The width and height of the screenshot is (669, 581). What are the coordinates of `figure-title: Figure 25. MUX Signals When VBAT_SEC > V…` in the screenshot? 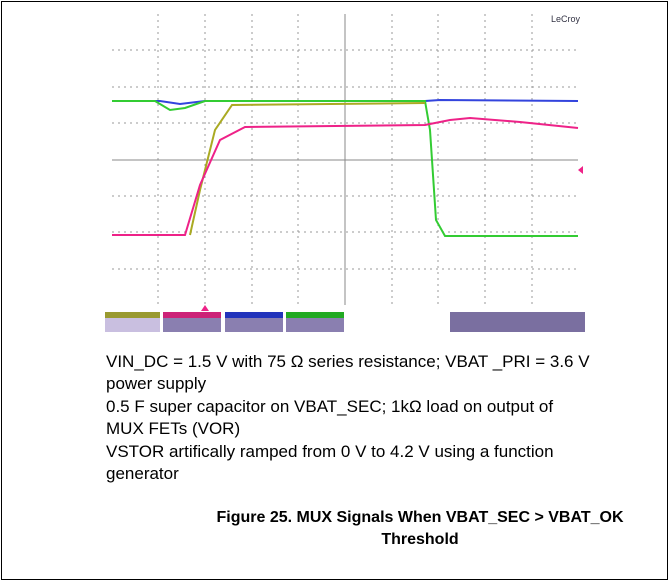 It's located at (420, 517).